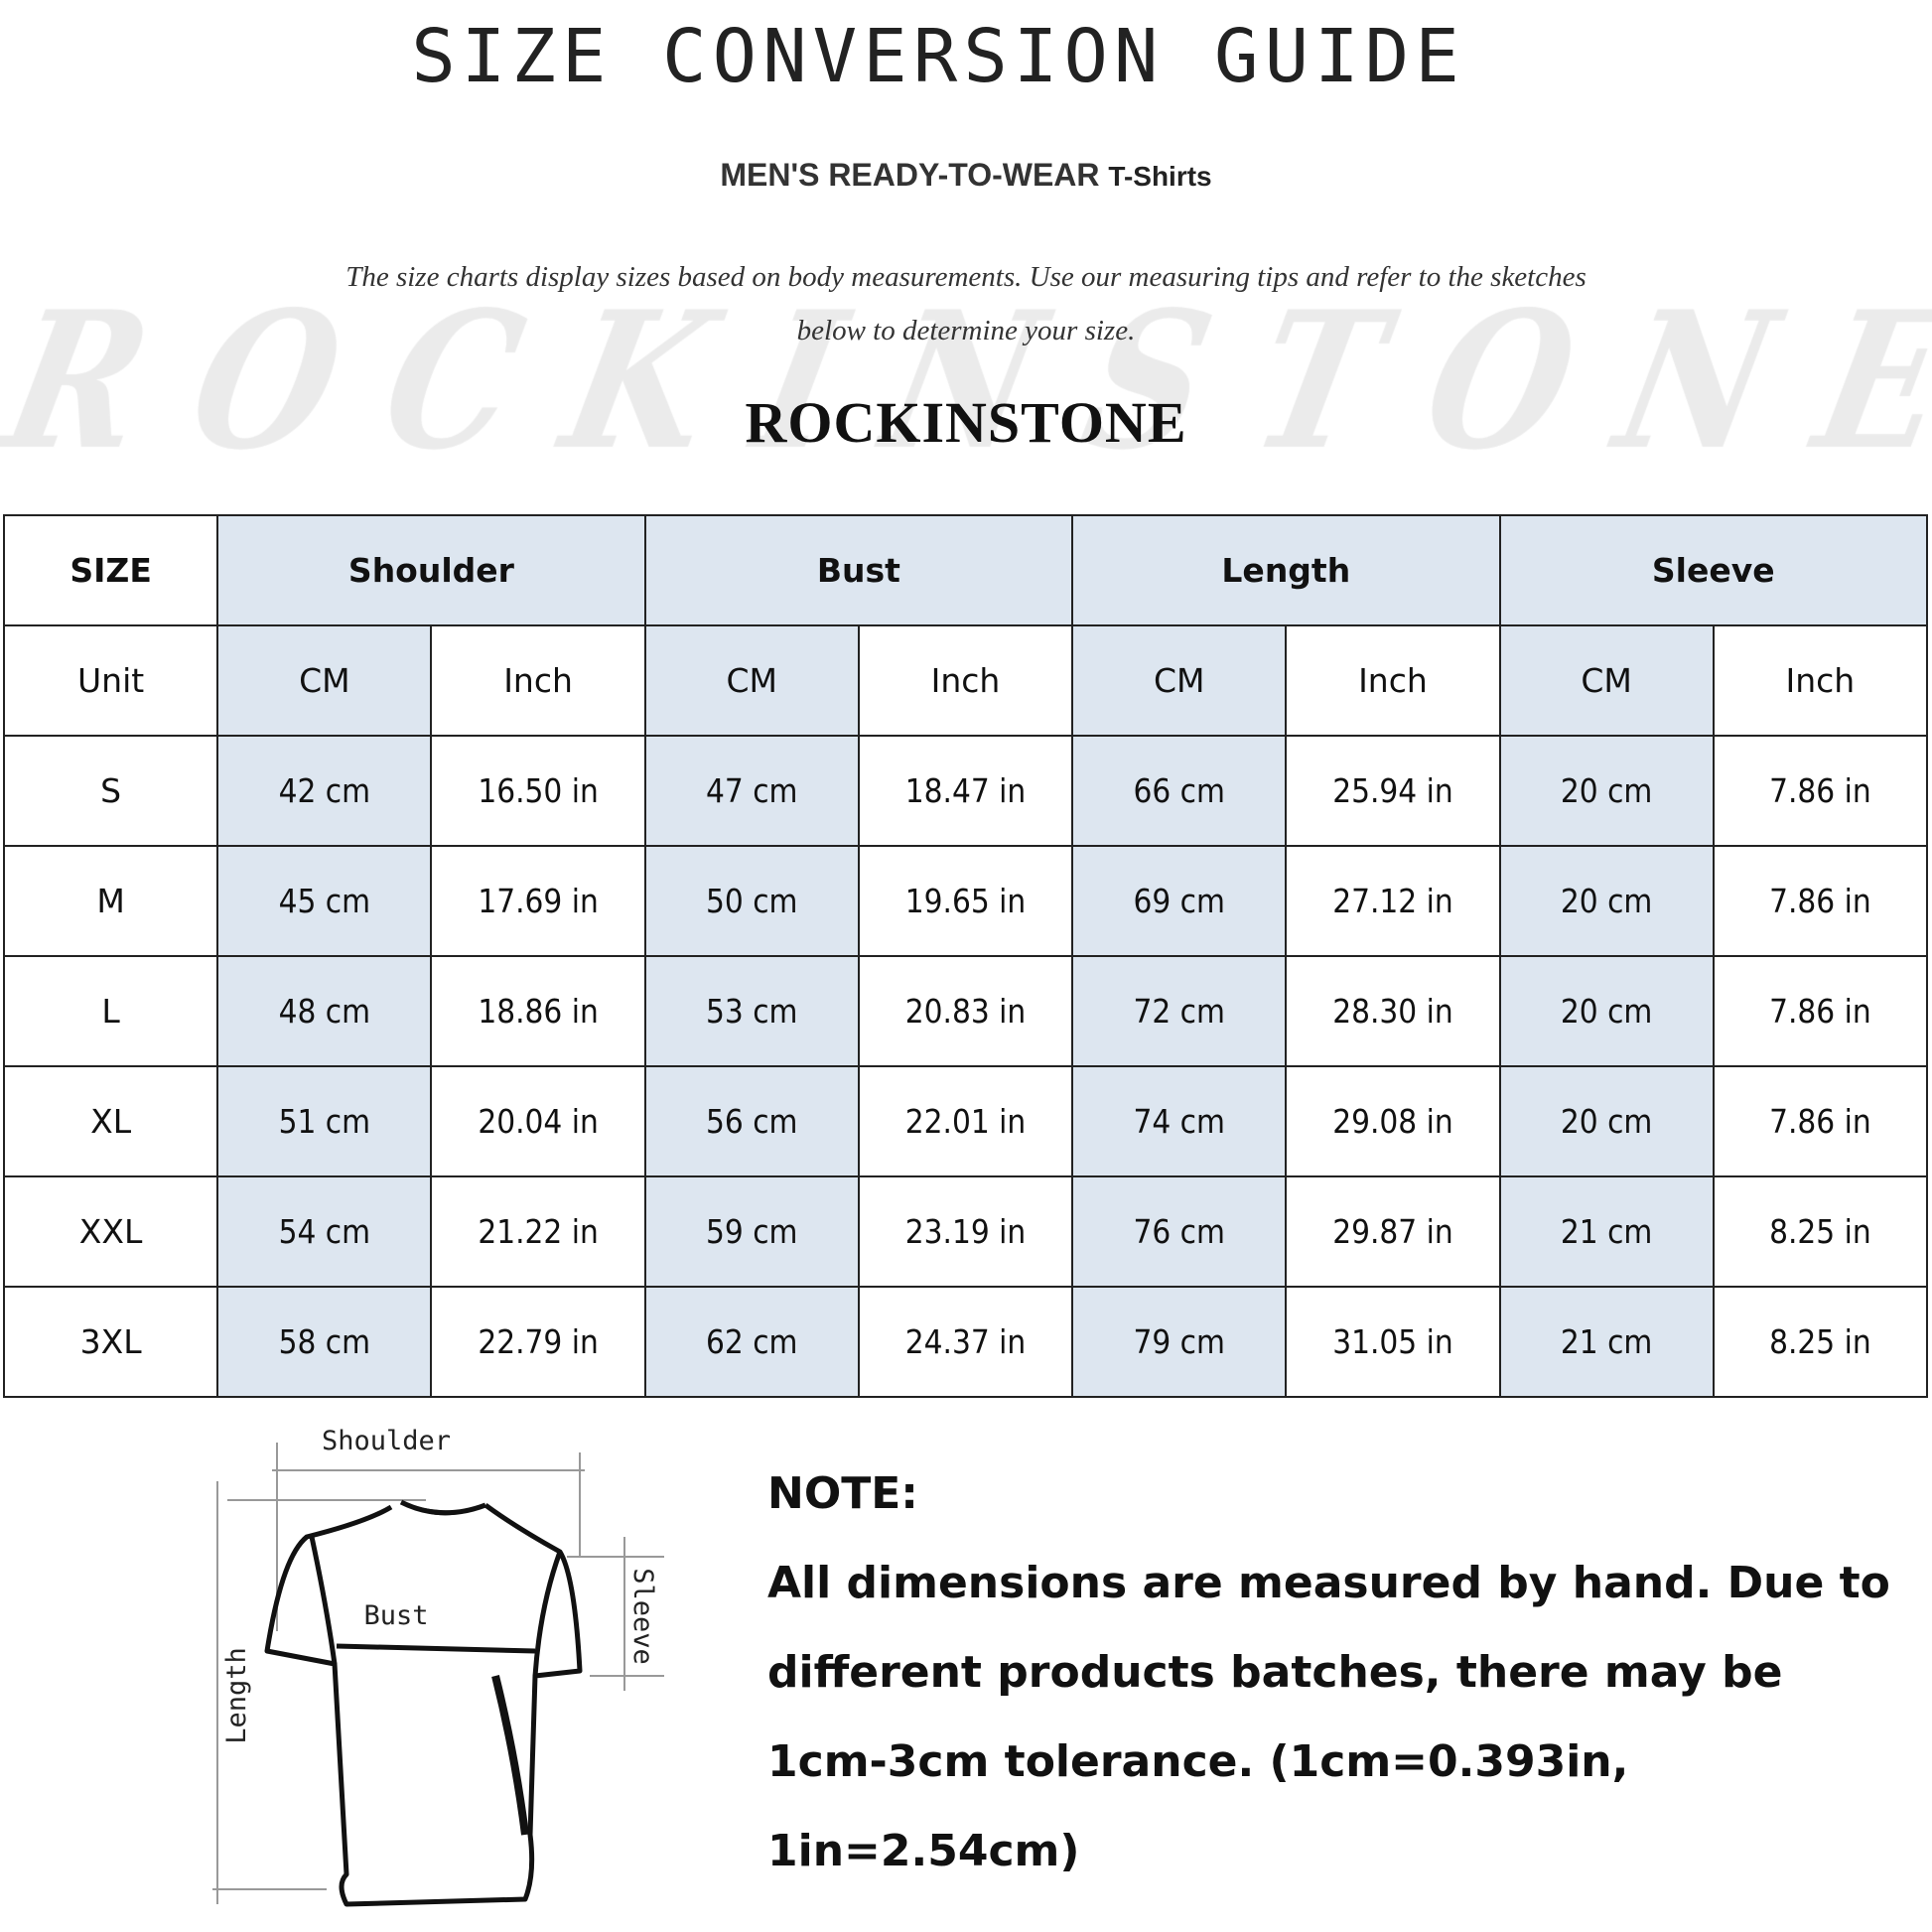 The width and height of the screenshot is (1932, 1932). I want to click on unit-row: Unit CM Inch CM Inch CM Inch CM Inch, so click(966, 680).